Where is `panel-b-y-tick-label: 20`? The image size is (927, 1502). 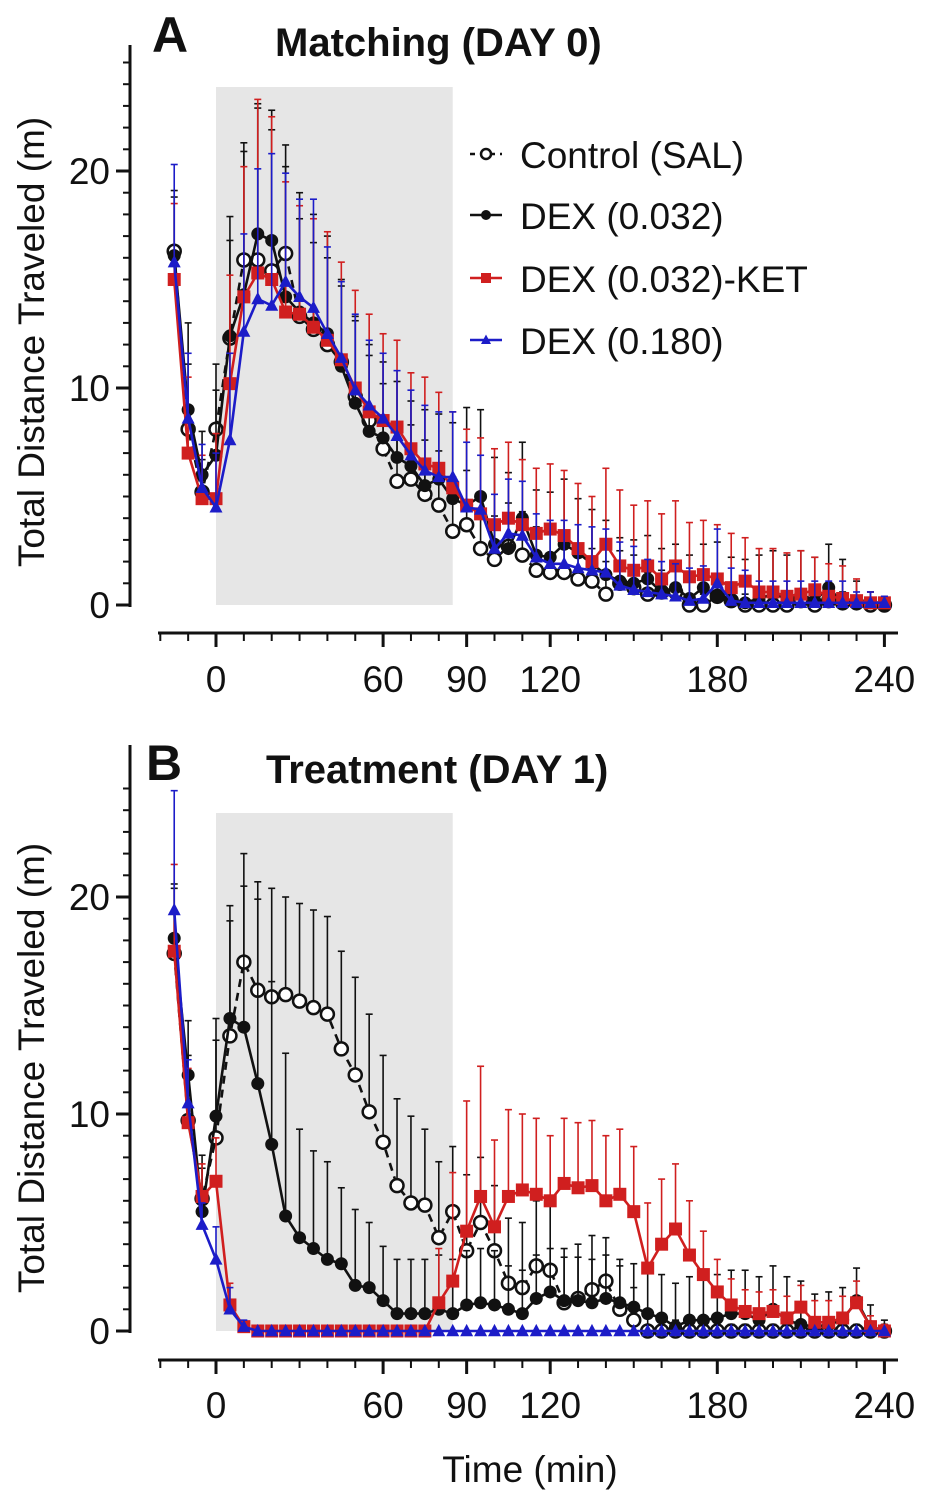
panel-b-y-tick-label: 20 is located at coordinates (89, 897).